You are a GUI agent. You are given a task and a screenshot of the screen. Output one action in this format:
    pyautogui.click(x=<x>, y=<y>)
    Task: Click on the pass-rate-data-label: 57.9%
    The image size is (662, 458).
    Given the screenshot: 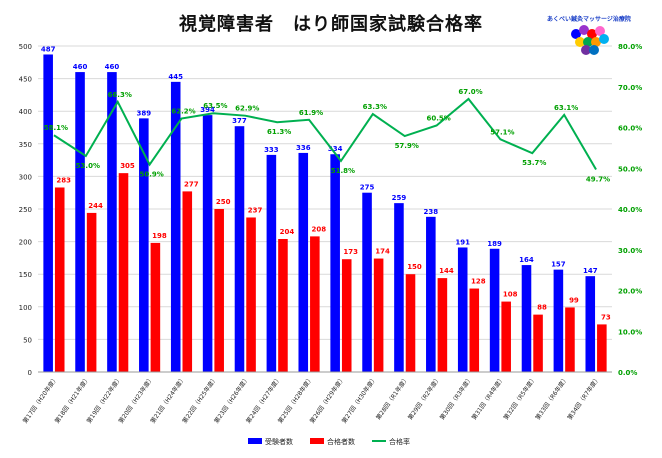 What is the action you would take?
    pyautogui.click(x=407, y=146)
    